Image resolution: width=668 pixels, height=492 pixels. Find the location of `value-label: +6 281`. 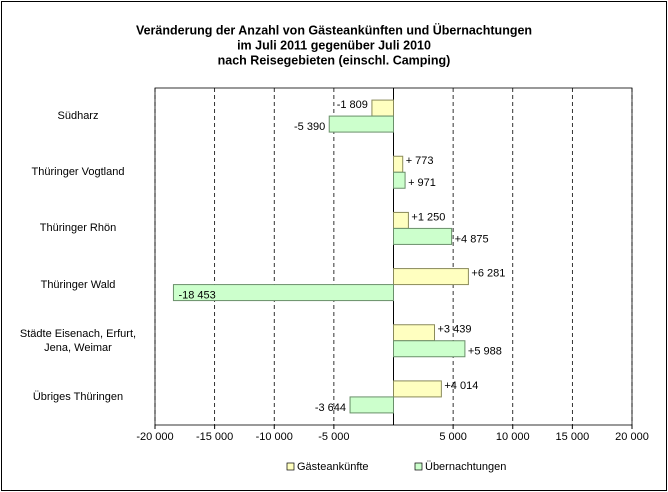

value-label: +6 281 is located at coordinates (488, 273).